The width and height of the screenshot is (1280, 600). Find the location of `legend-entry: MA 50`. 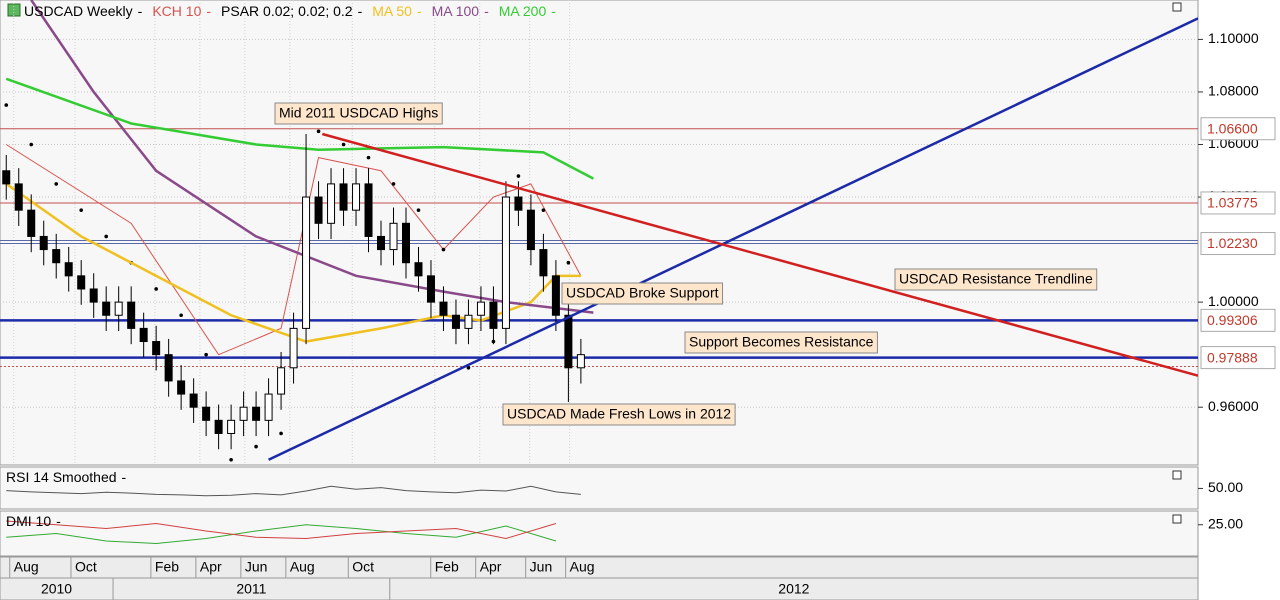

legend-entry: MA 50 is located at coordinates (392, 11).